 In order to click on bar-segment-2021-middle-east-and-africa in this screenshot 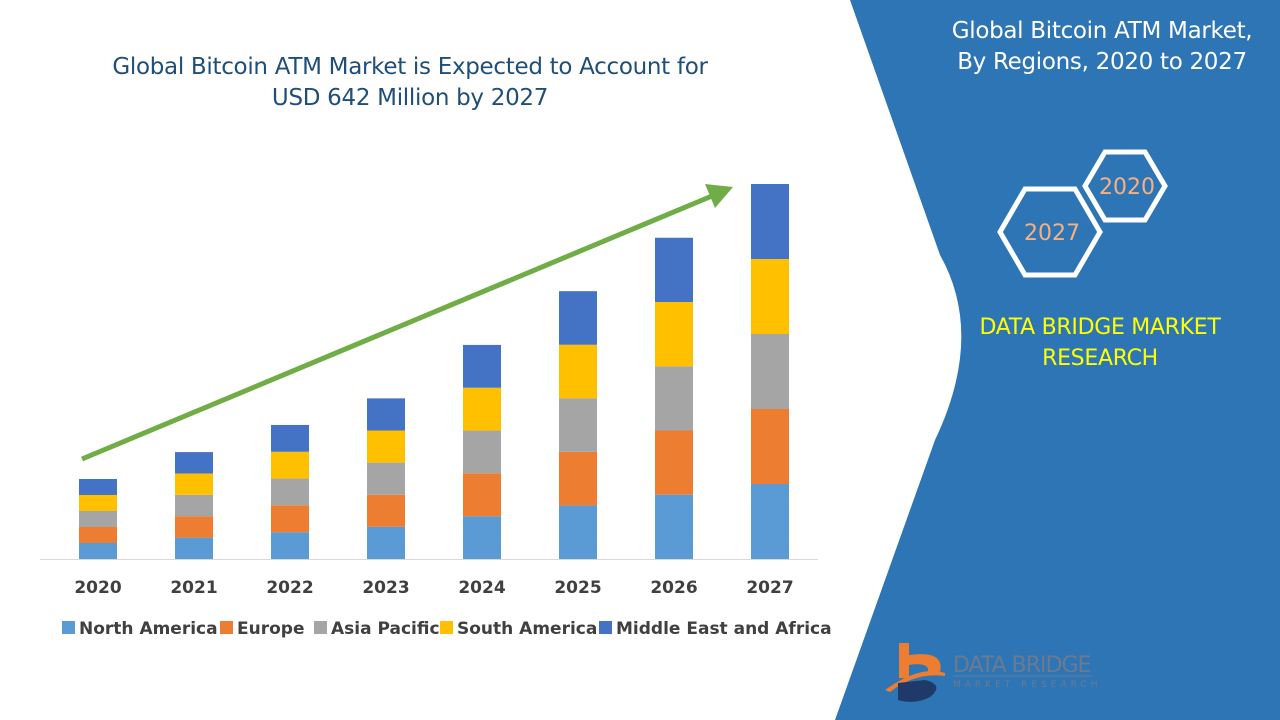, I will do `click(194, 463)`.